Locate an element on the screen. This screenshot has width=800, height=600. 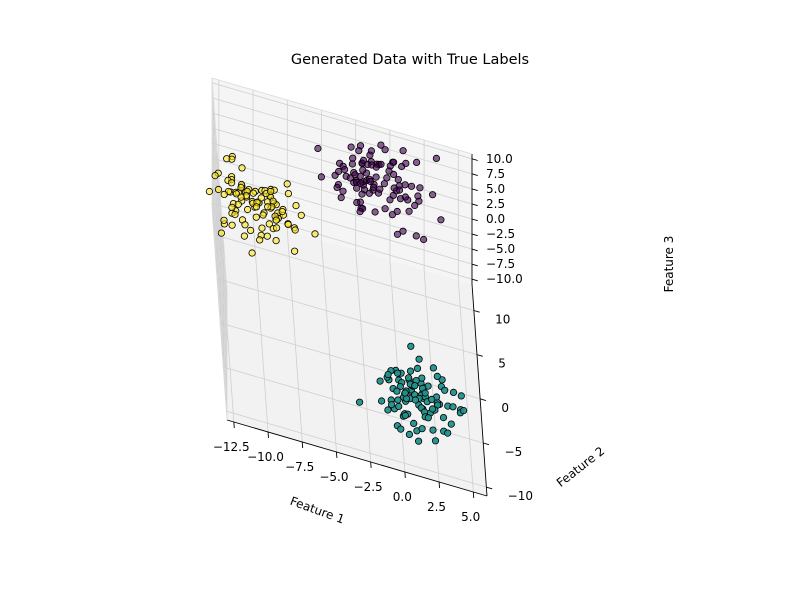
y-tick-label: 0 is located at coordinates (505, 408).